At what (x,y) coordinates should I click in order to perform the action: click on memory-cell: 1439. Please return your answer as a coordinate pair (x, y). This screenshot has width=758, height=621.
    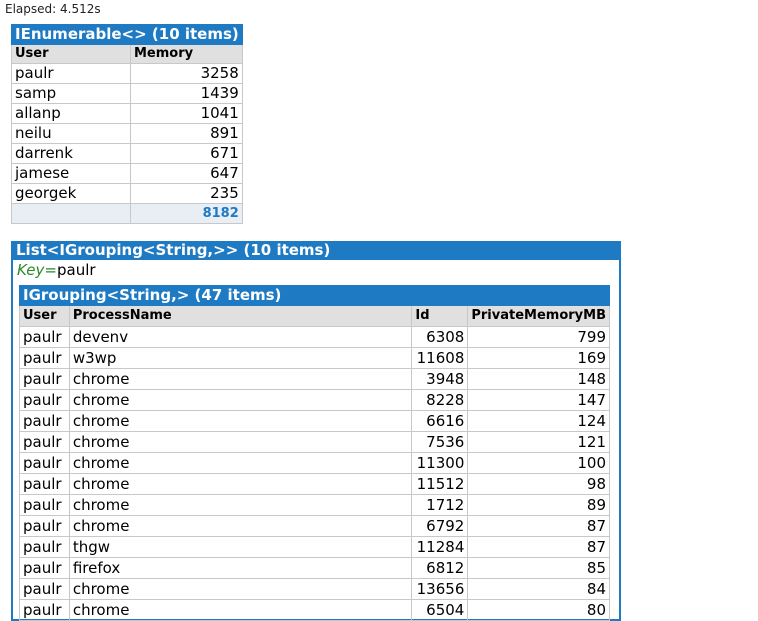
    Looking at the image, I should click on (186, 93).